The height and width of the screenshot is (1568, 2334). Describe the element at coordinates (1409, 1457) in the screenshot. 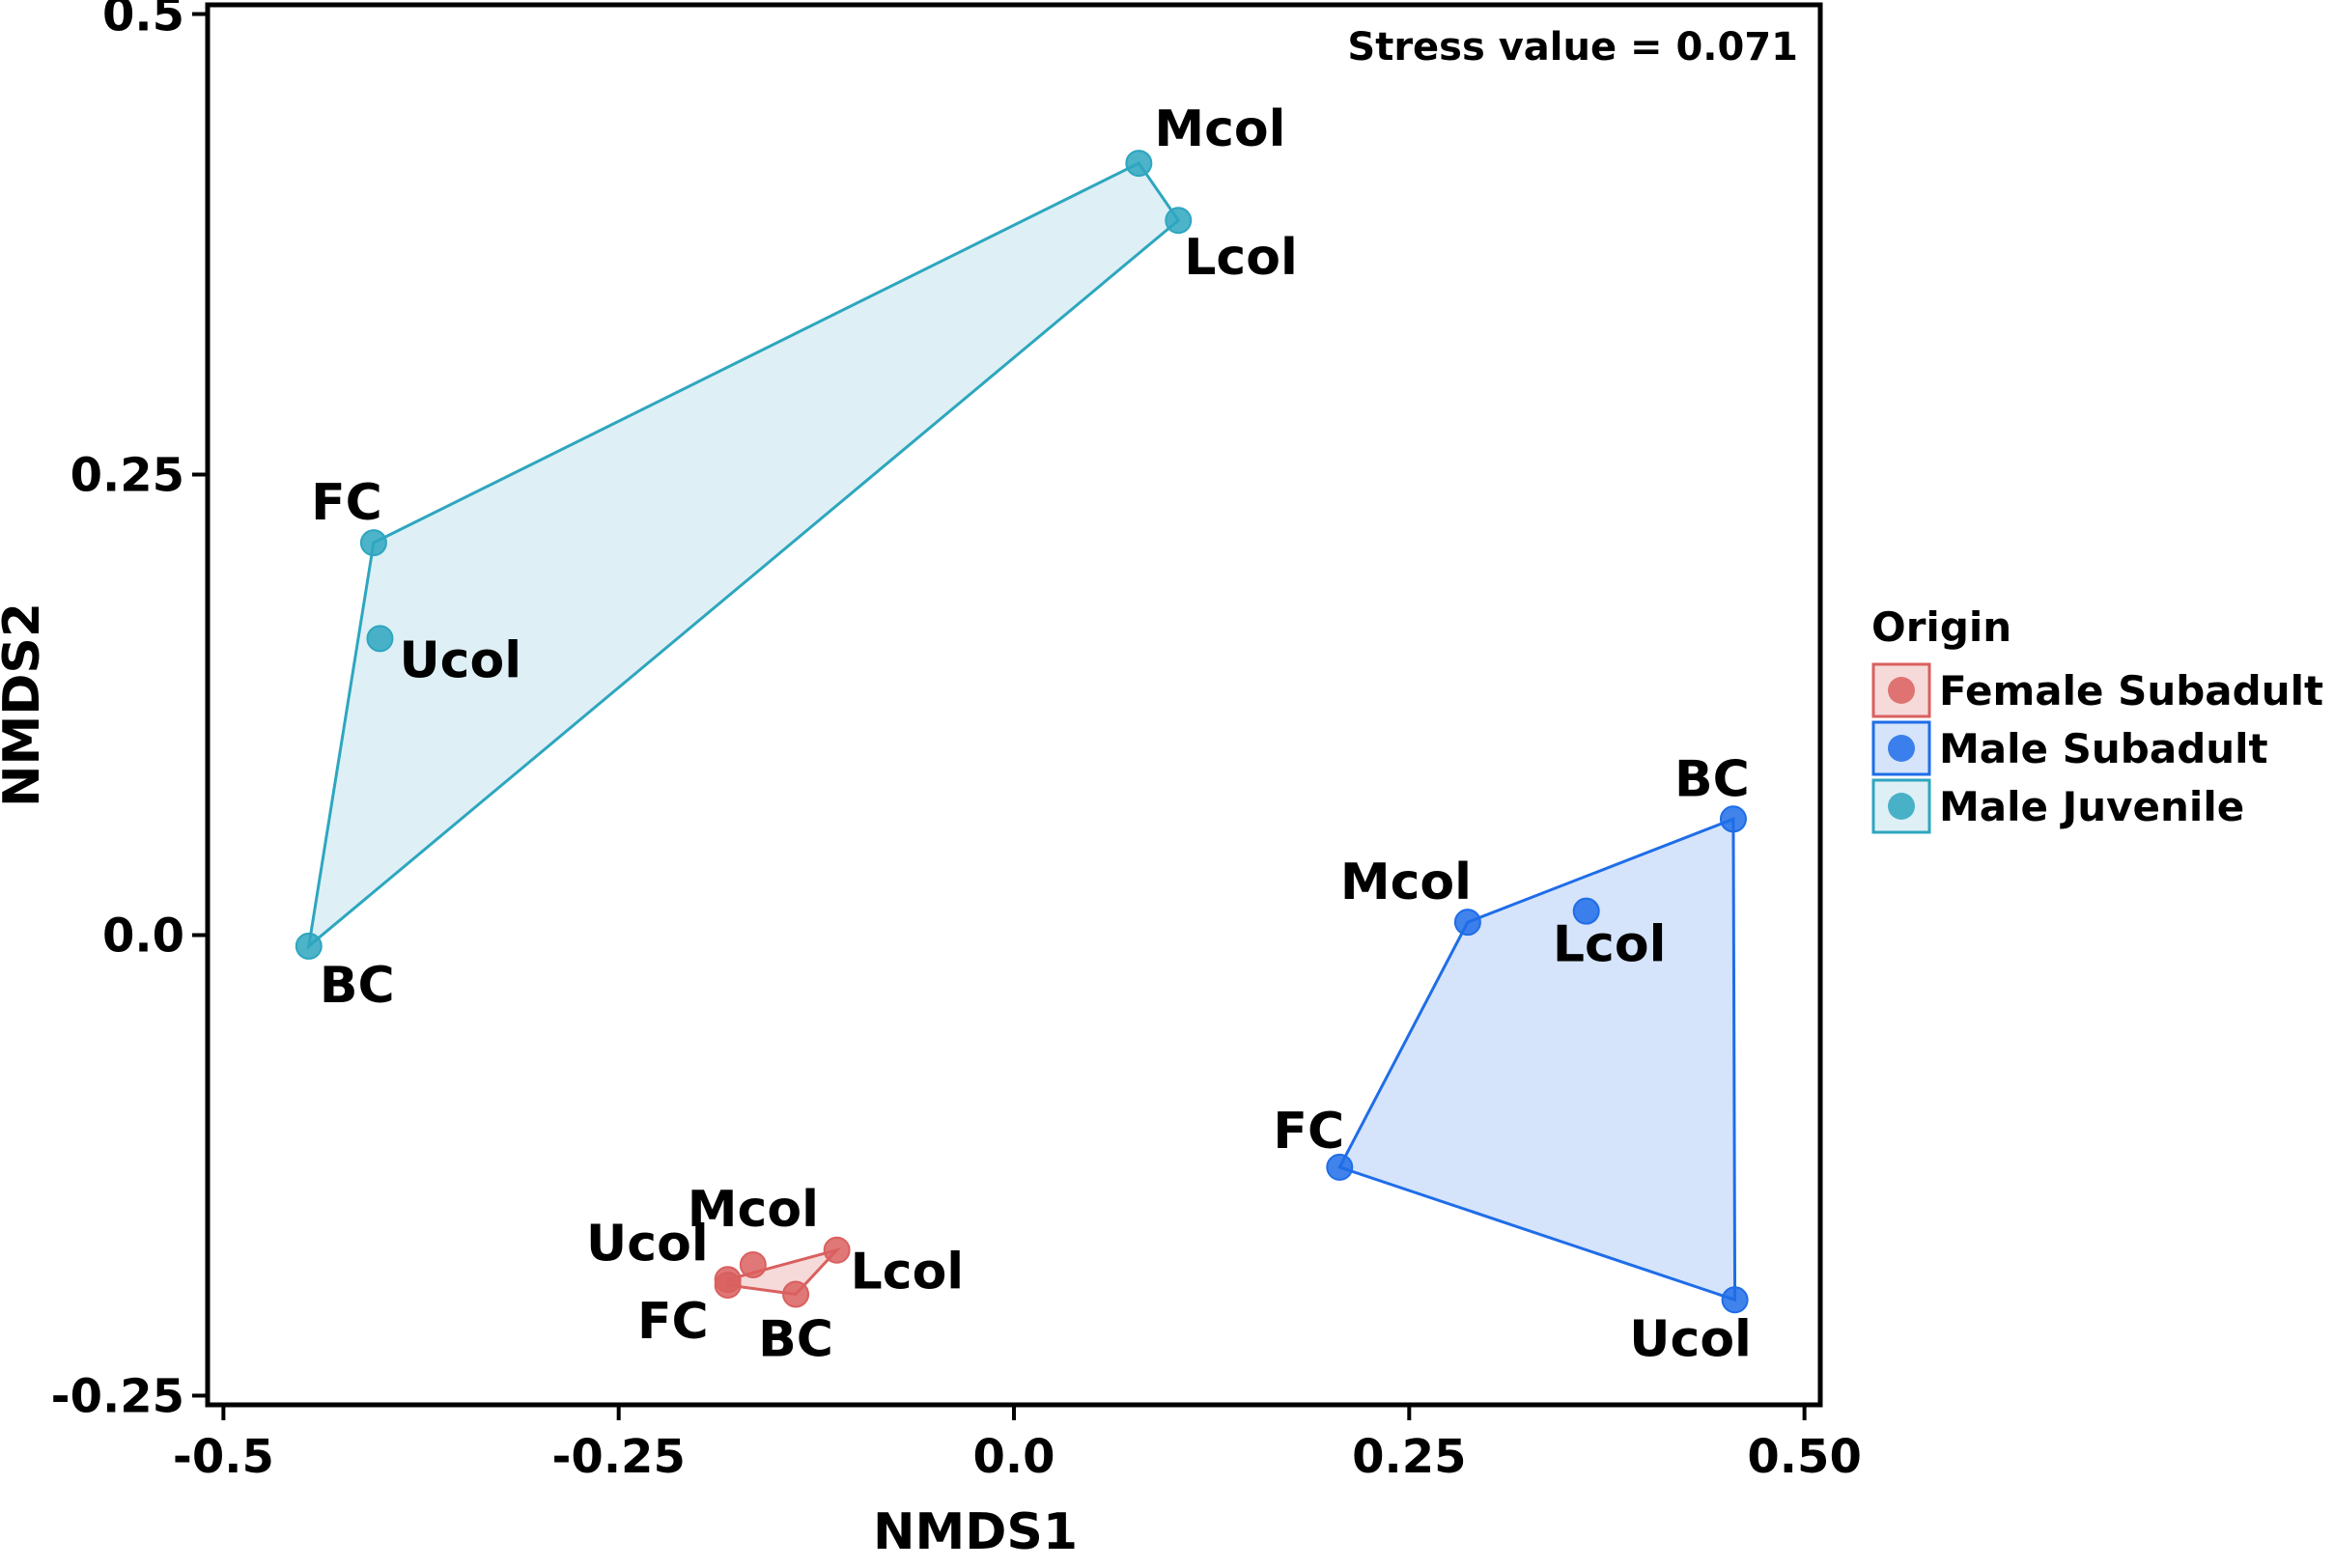

I see `x-tick-label: 0.25` at that location.